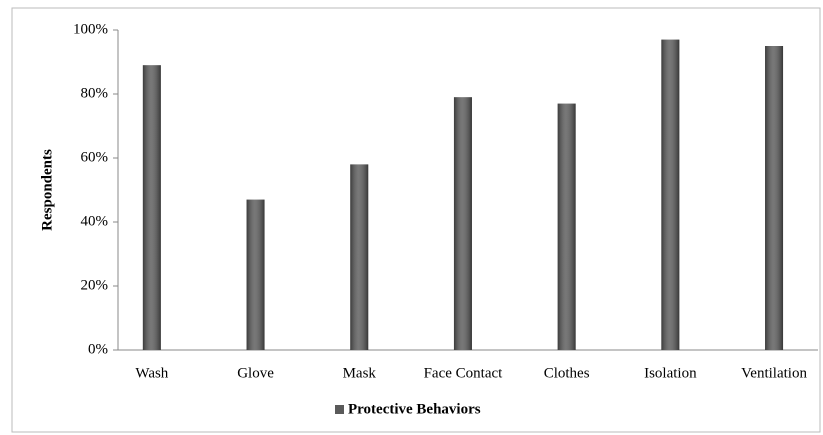 Image resolution: width=823 pixels, height=435 pixels. I want to click on y-tick-label: 80%, so click(95, 93).